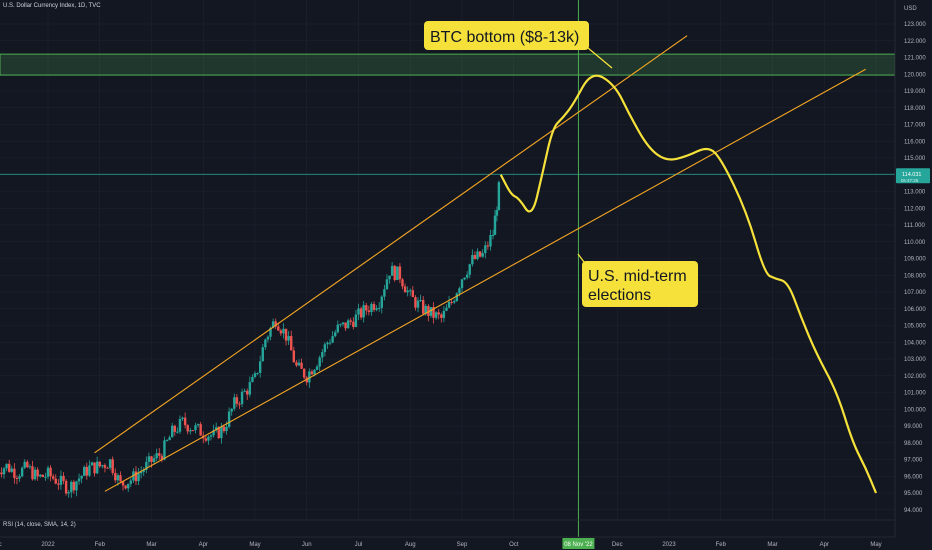  I want to click on time-tick-label: Jun, so click(307, 545).